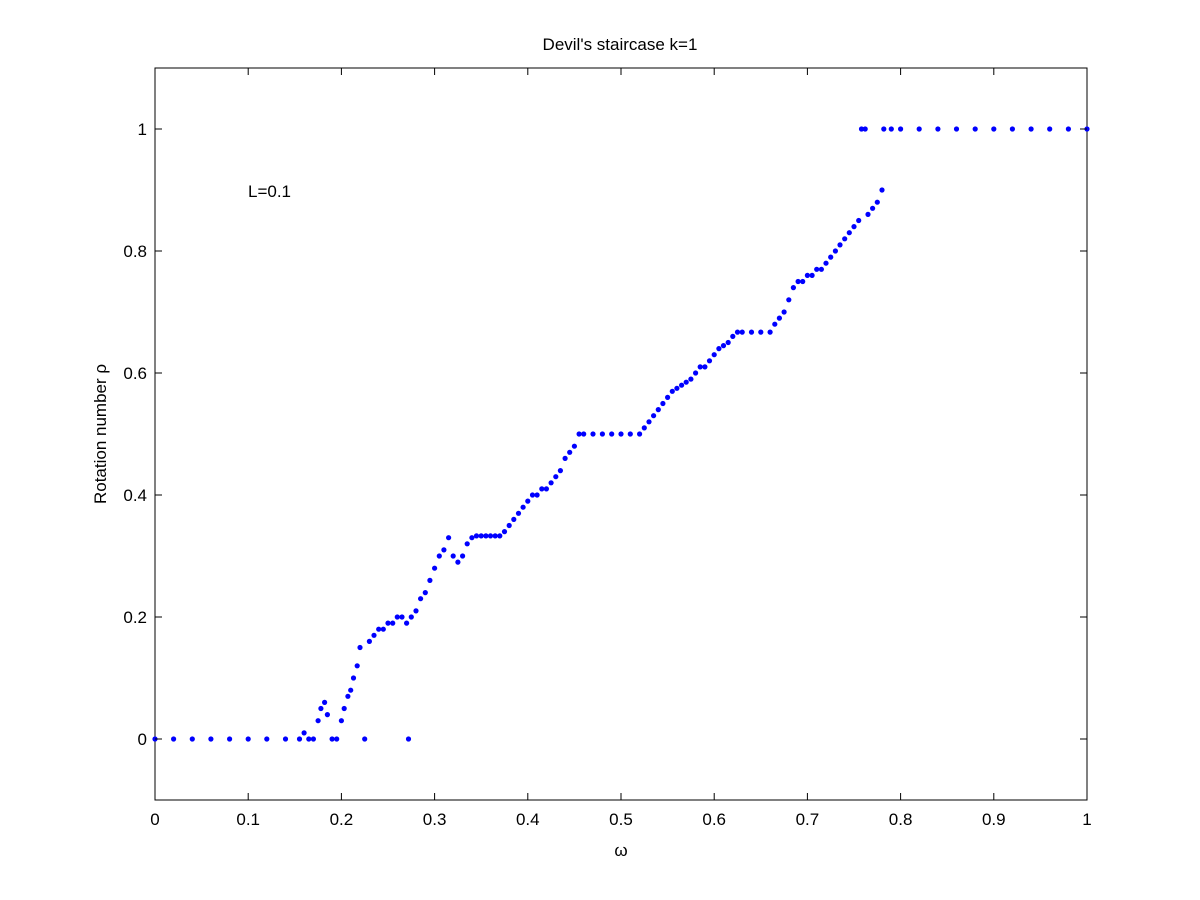 The height and width of the screenshot is (900, 1200). Describe the element at coordinates (994, 819) in the screenshot. I see `x-tick-label: 0.9` at that location.